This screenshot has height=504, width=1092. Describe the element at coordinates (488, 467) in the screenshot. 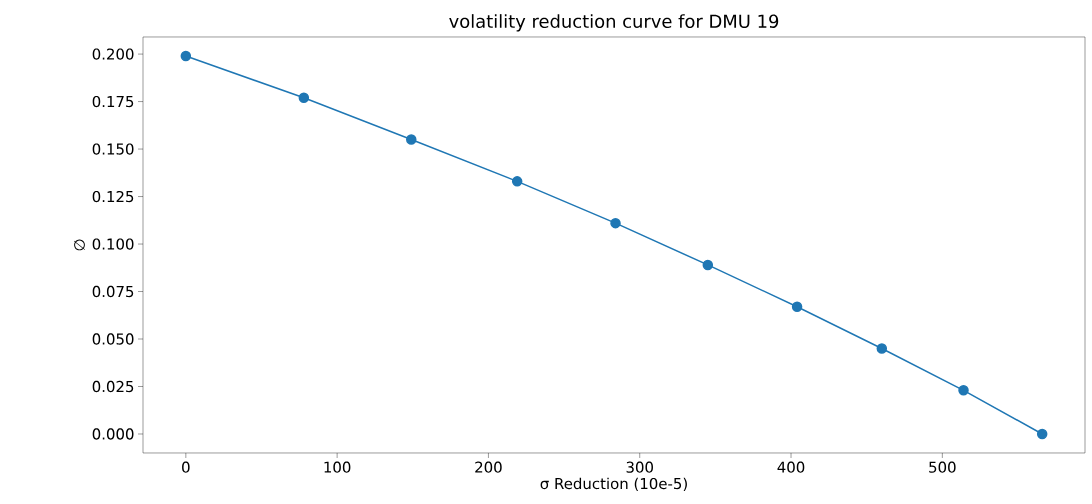

I see `x-tick-label: 200` at that location.